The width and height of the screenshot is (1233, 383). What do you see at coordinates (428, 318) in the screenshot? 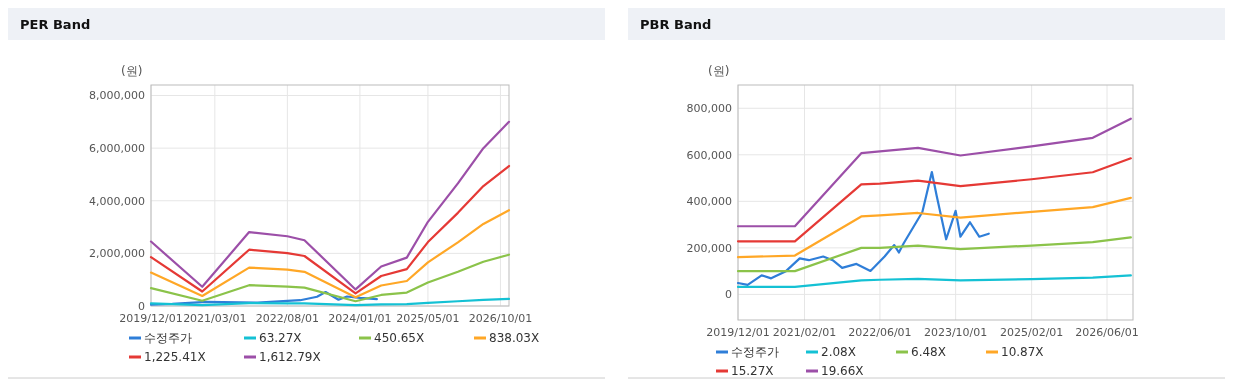
I see `x-tick-label: 2025/05/01` at bounding box center [428, 318].